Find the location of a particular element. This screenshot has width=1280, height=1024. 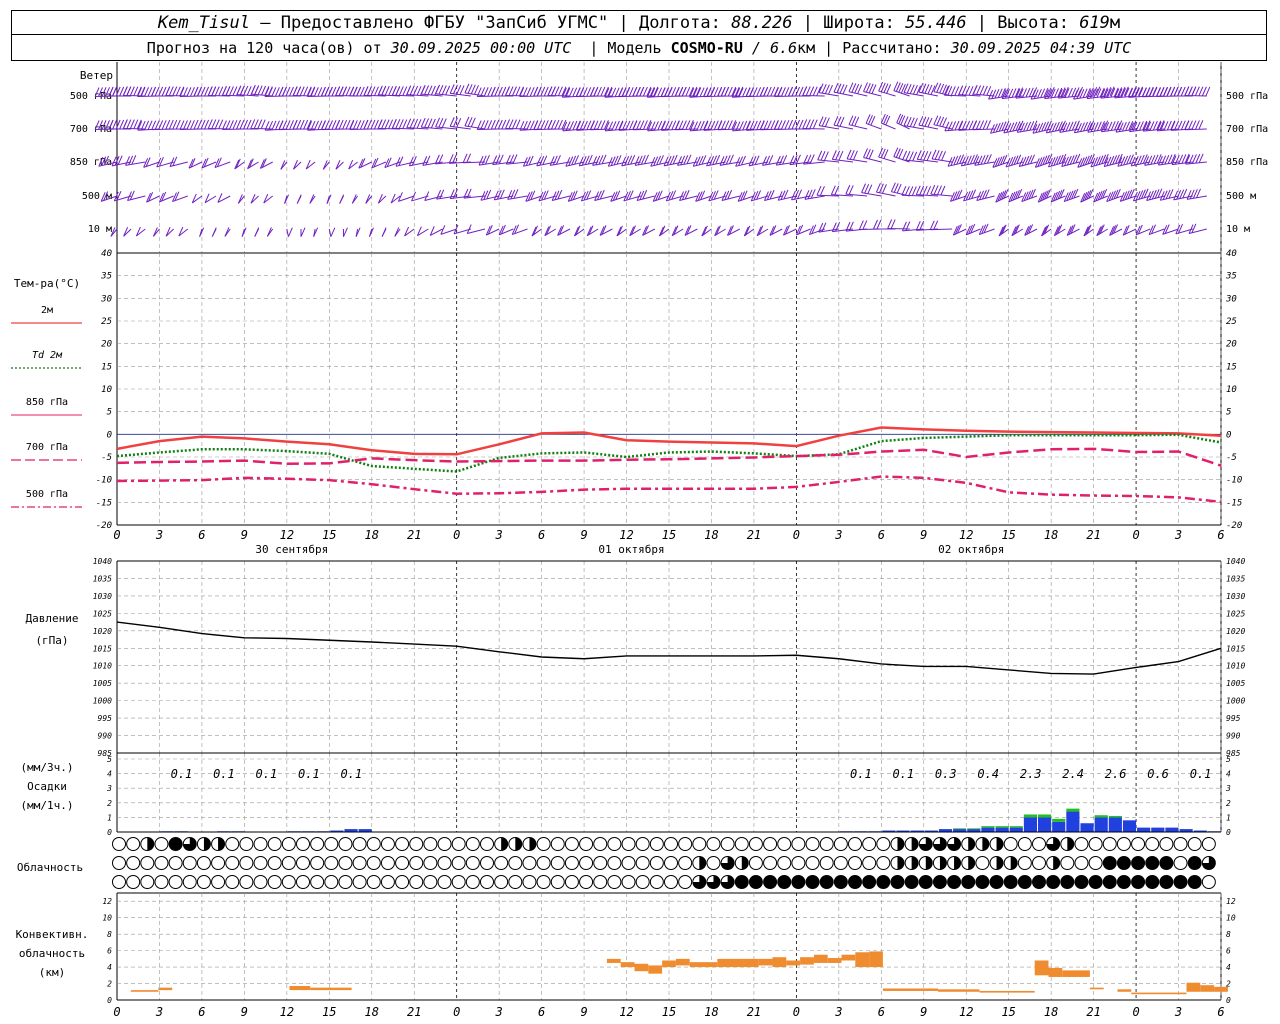

temp-x-tick: 0 is located at coordinates (116, 535).